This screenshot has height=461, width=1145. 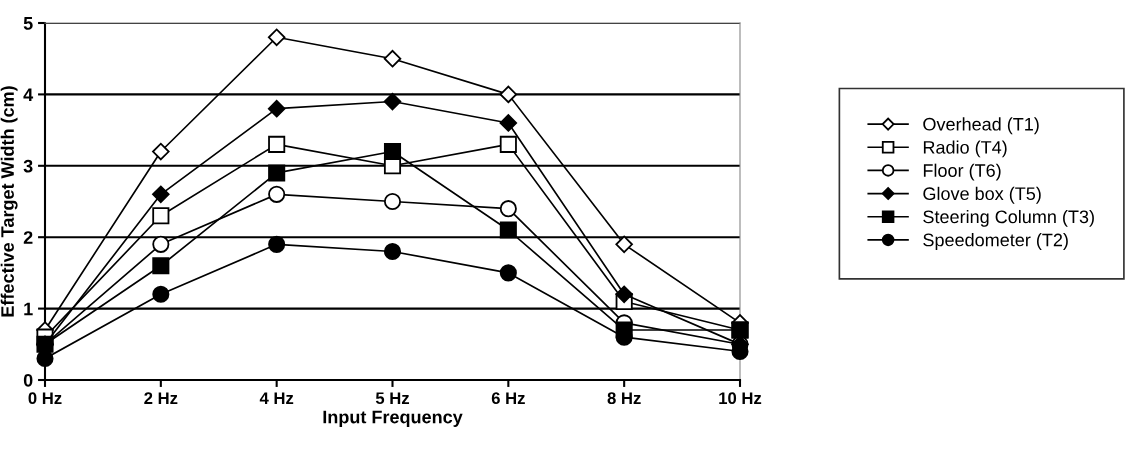 I want to click on x-tick-label: 2 Hz, so click(x=161, y=398).